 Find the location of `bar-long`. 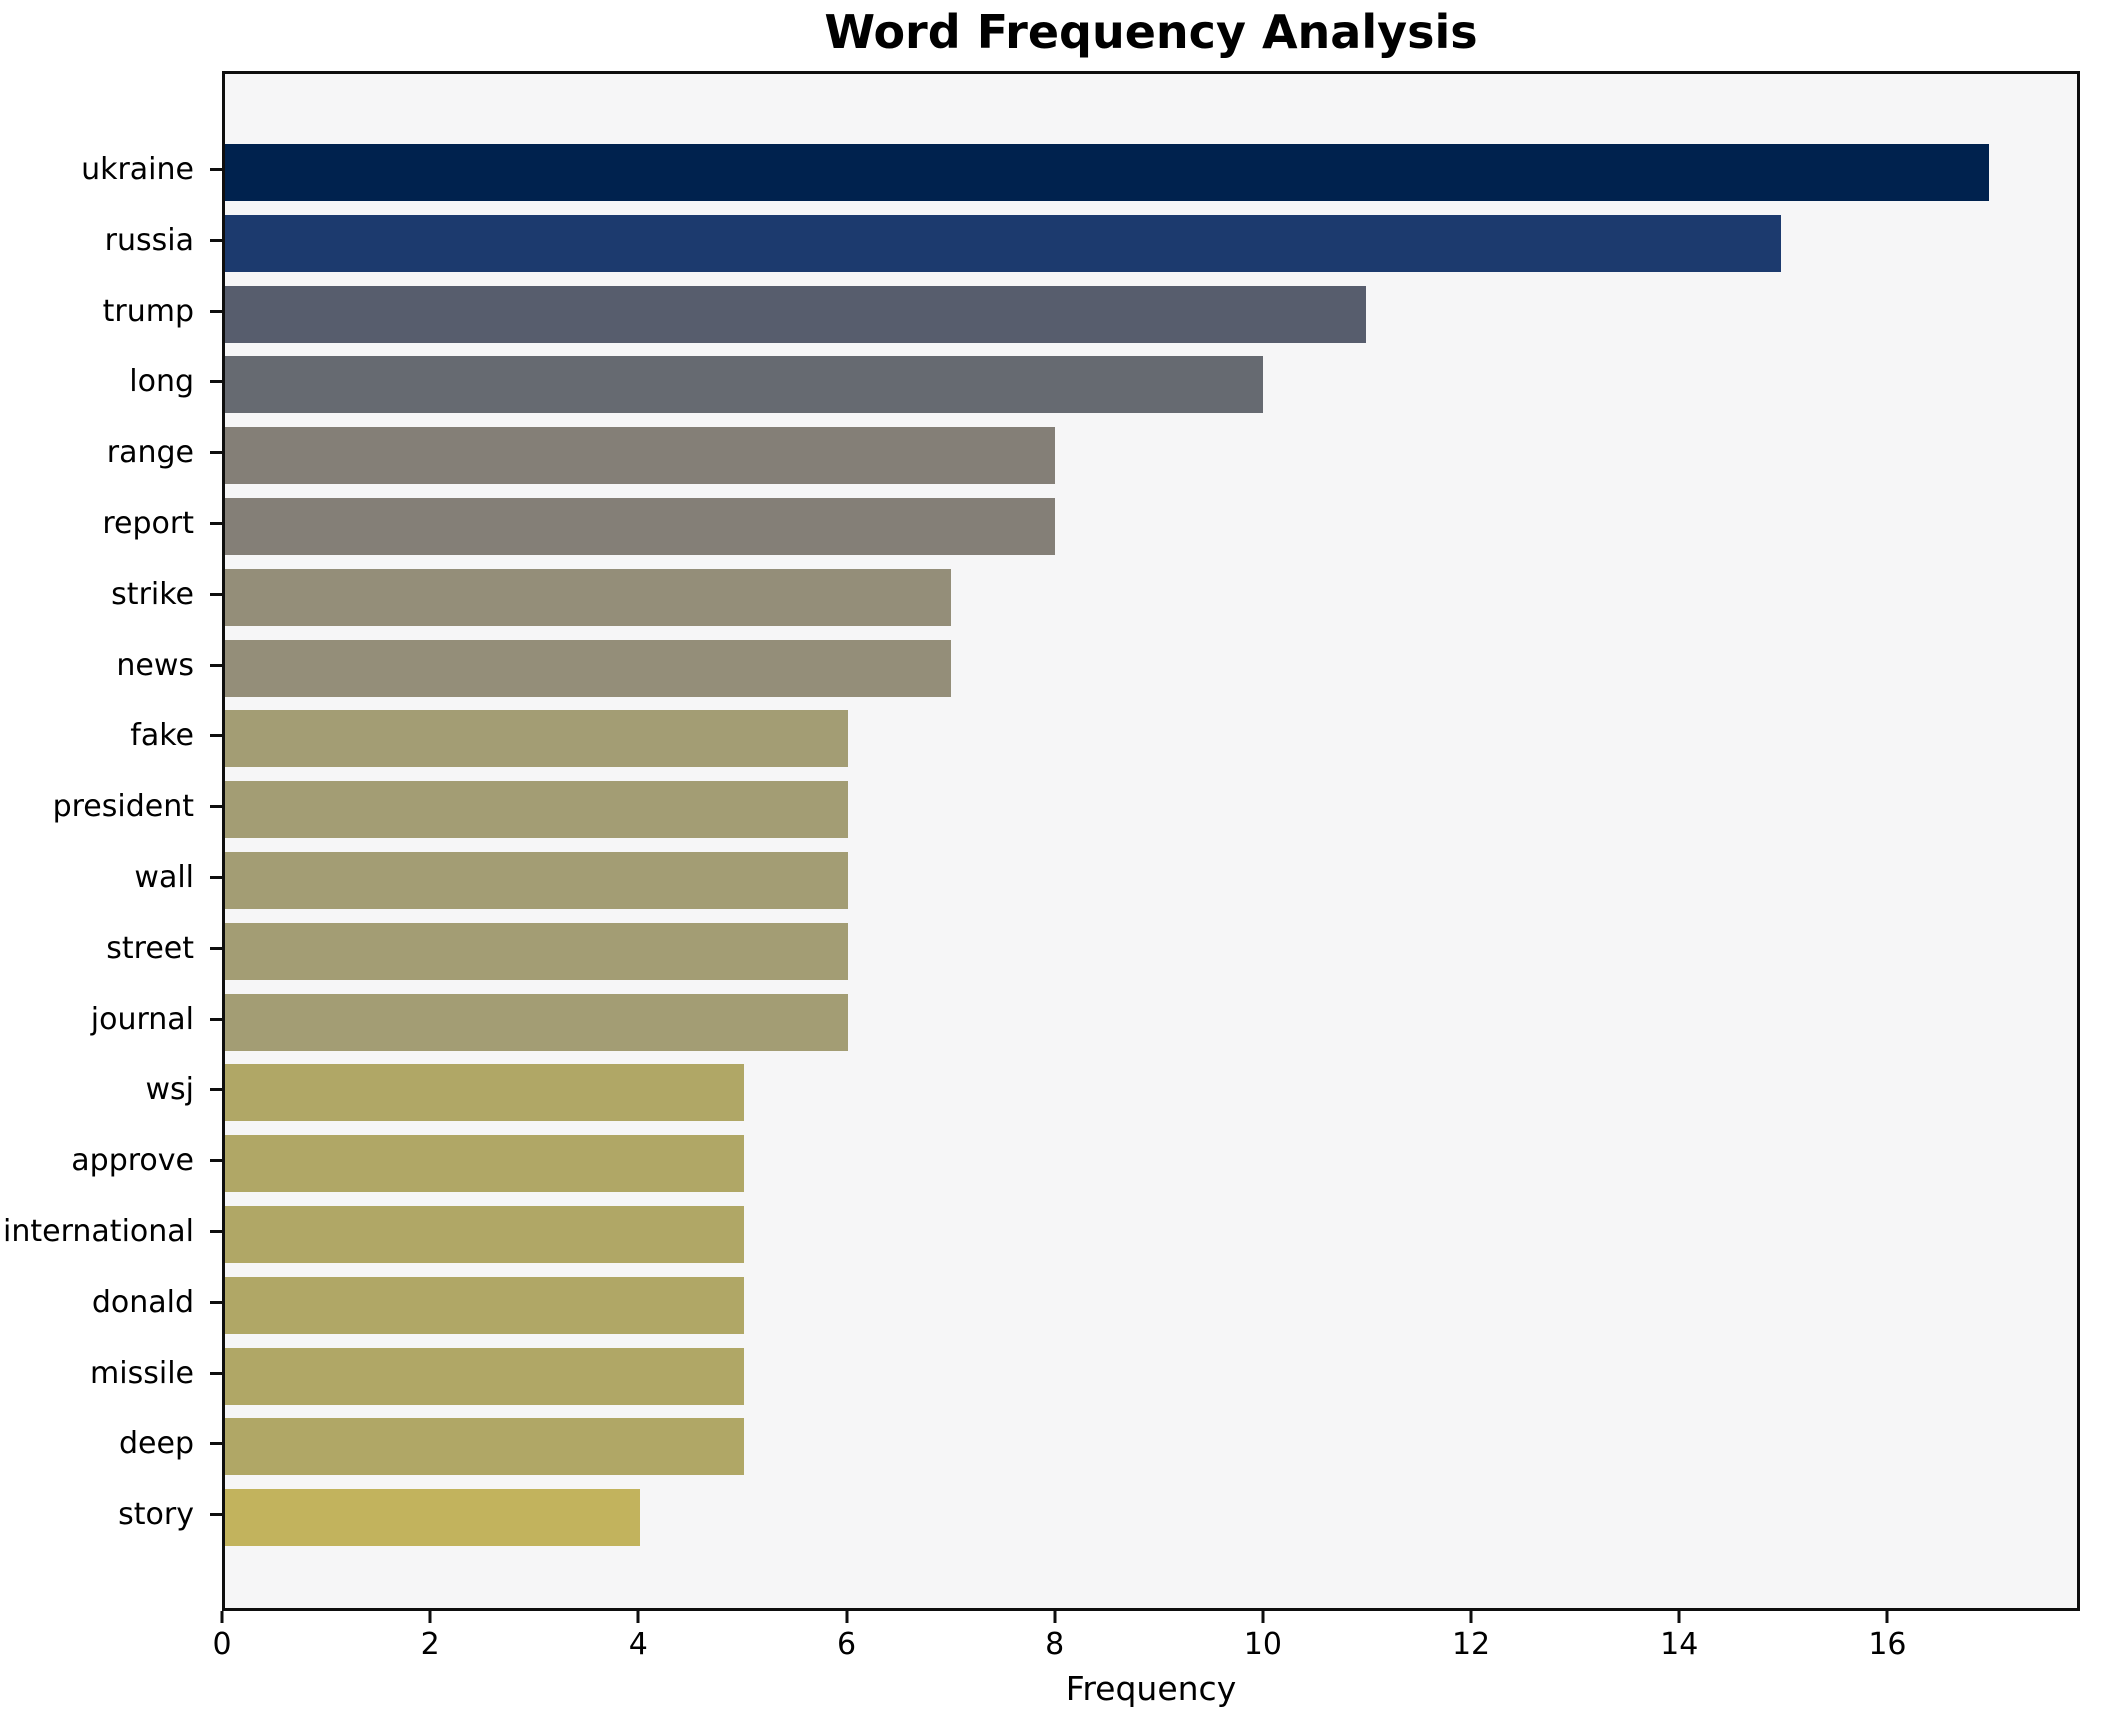

bar-long is located at coordinates (744, 385).